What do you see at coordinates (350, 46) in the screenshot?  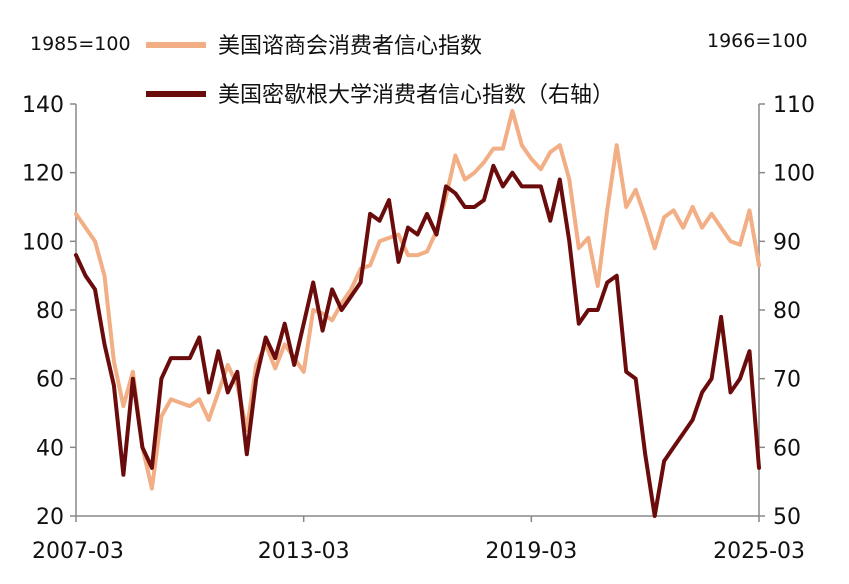 I see `legend-label-series-1: 美国谘商会消费者信心指数` at bounding box center [350, 46].